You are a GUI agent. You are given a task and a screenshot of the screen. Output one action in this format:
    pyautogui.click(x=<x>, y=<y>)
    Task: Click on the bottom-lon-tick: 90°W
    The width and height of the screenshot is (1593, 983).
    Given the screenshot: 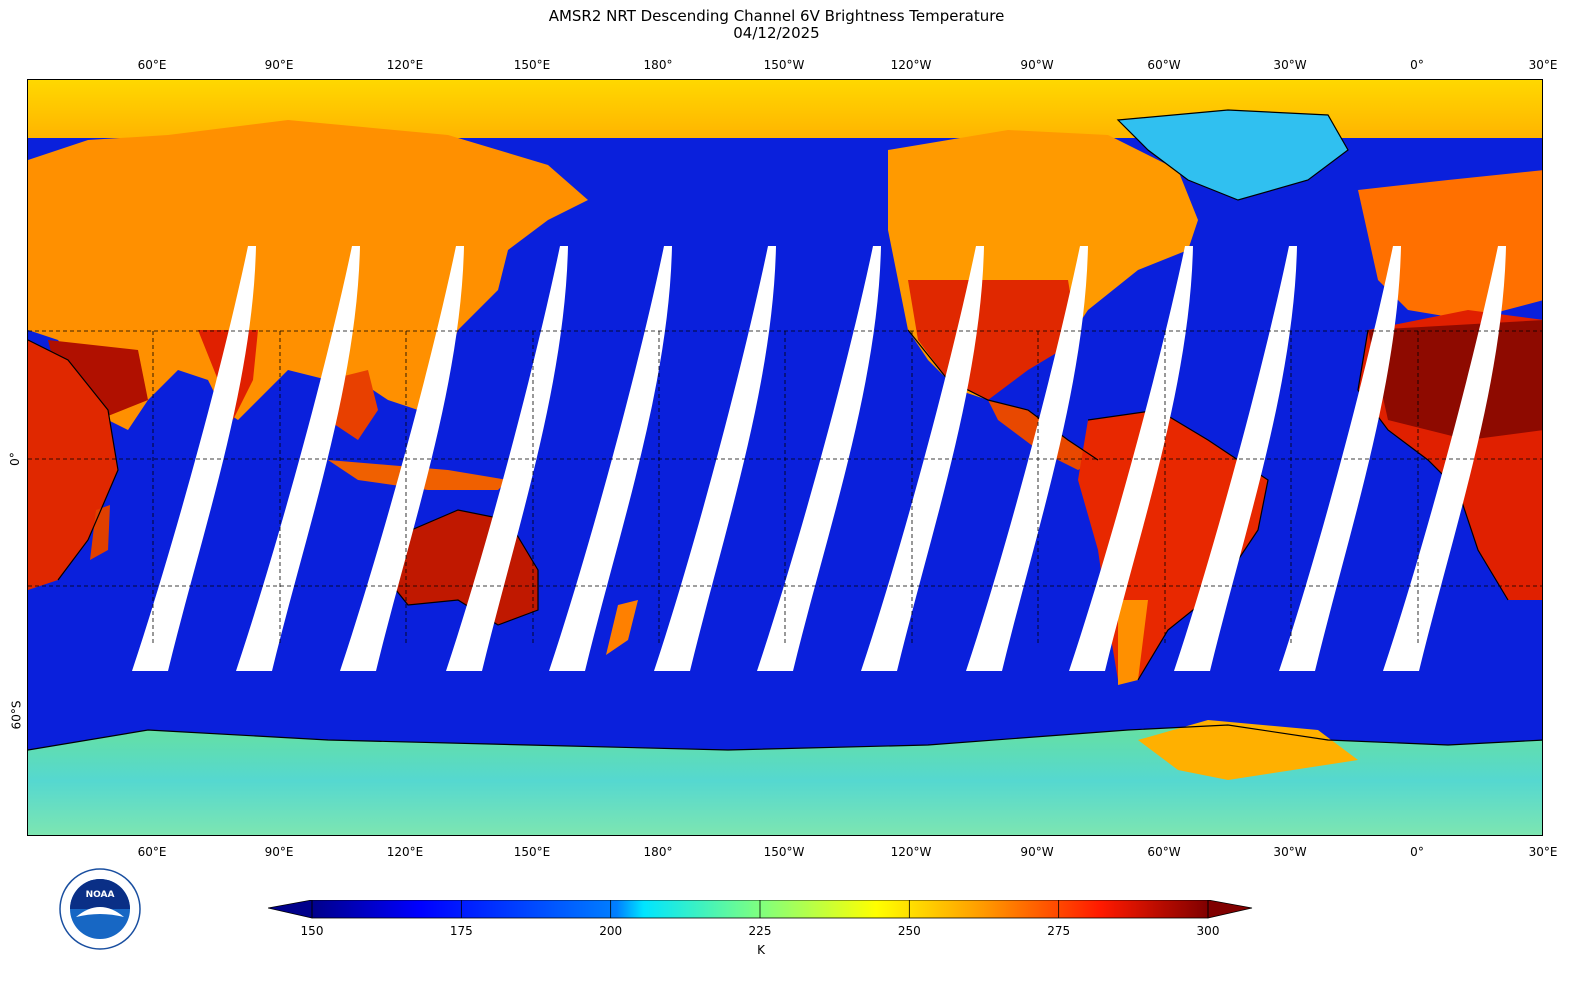 What is the action you would take?
    pyautogui.click(x=1037, y=852)
    